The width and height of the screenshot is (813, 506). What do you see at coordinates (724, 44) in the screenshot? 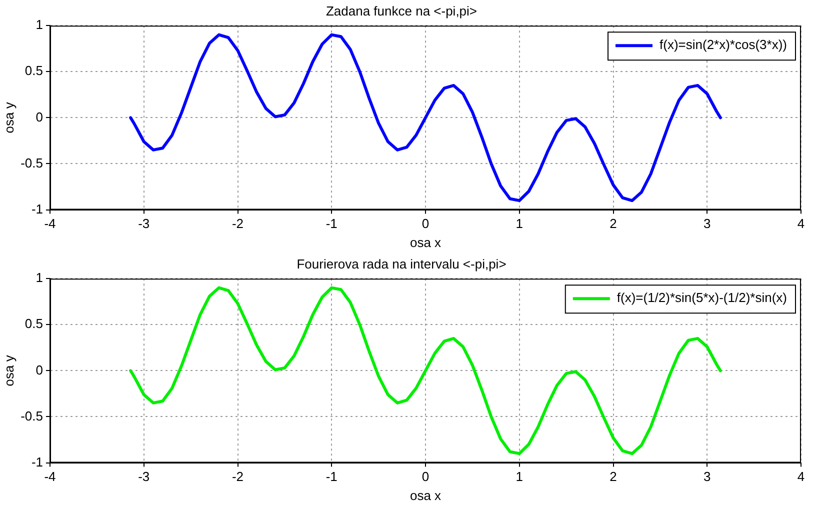
I see `legend-label: f(x)=sin(2*x)*cos(3*x))` at bounding box center [724, 44].